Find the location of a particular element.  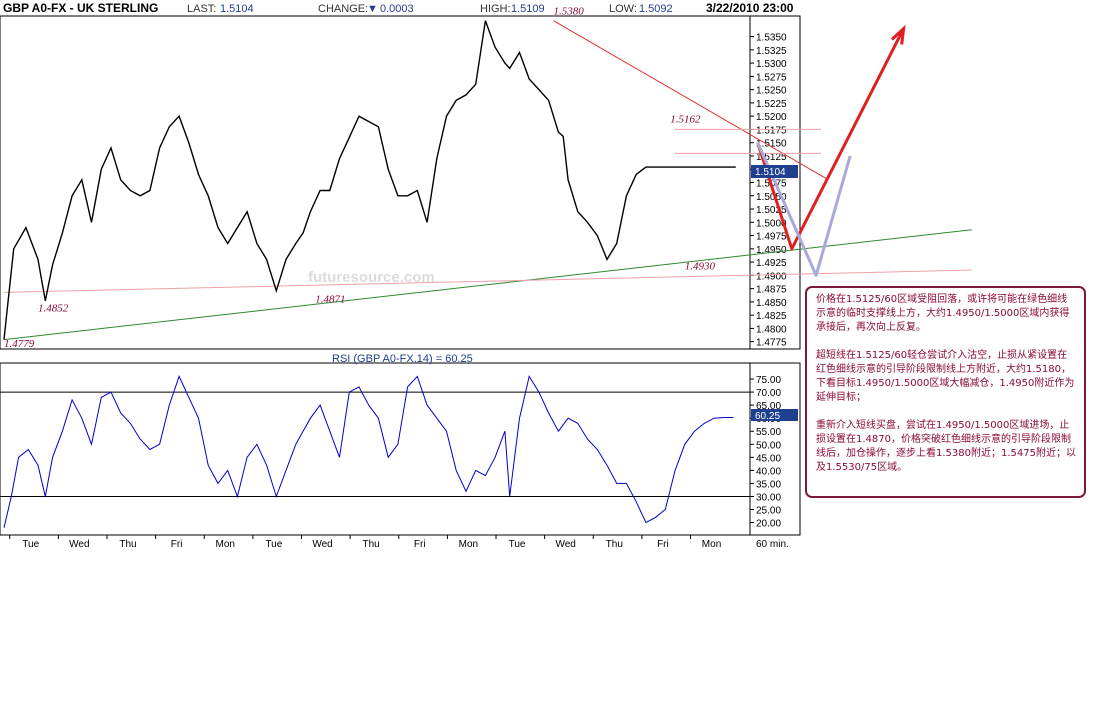

rsi-tick-label: 25.00 is located at coordinates (768, 511).